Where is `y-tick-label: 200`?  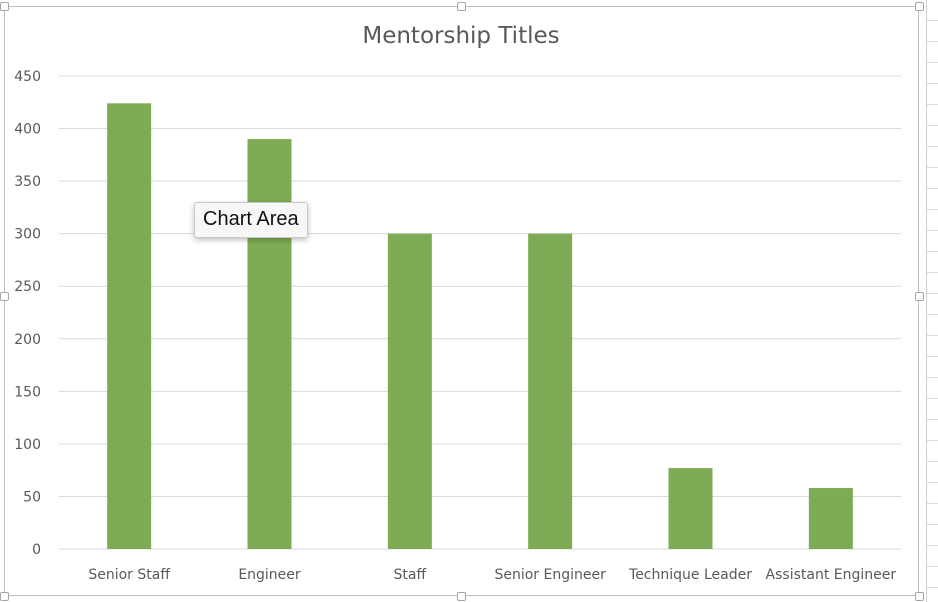 y-tick-label: 200 is located at coordinates (27, 340).